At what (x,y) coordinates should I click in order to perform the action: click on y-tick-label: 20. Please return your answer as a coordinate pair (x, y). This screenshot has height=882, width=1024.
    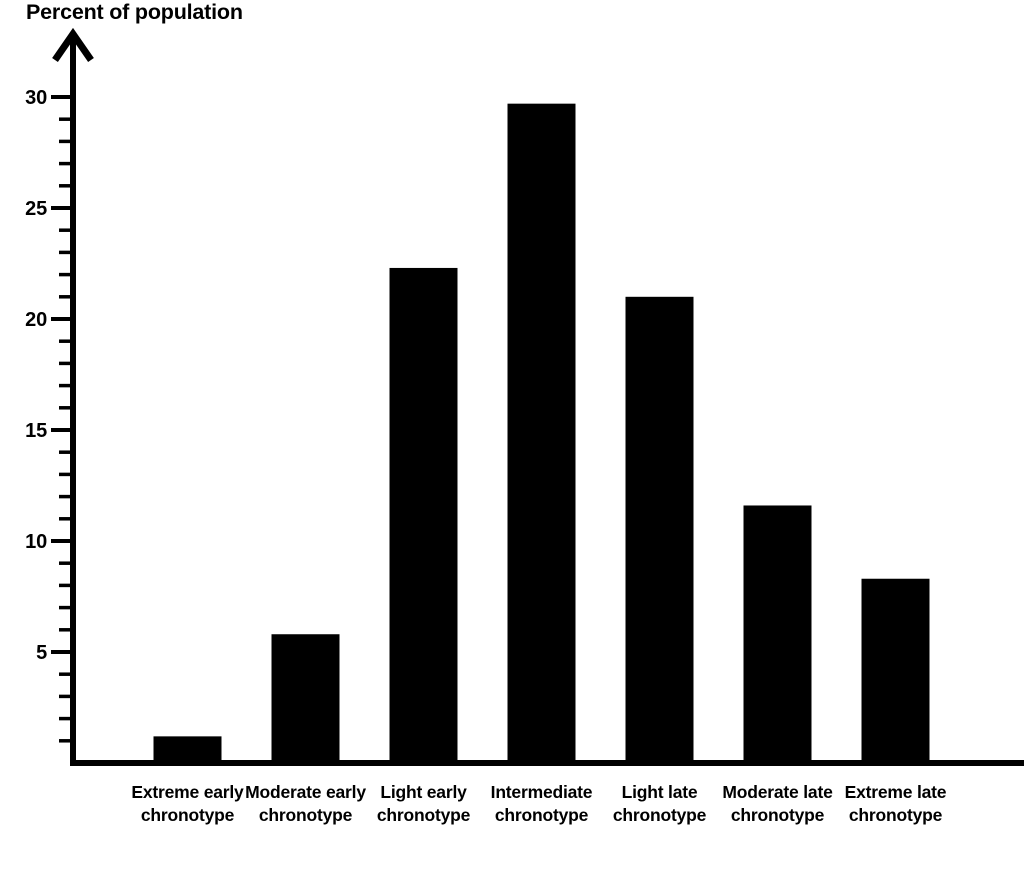
    Looking at the image, I should click on (36, 320).